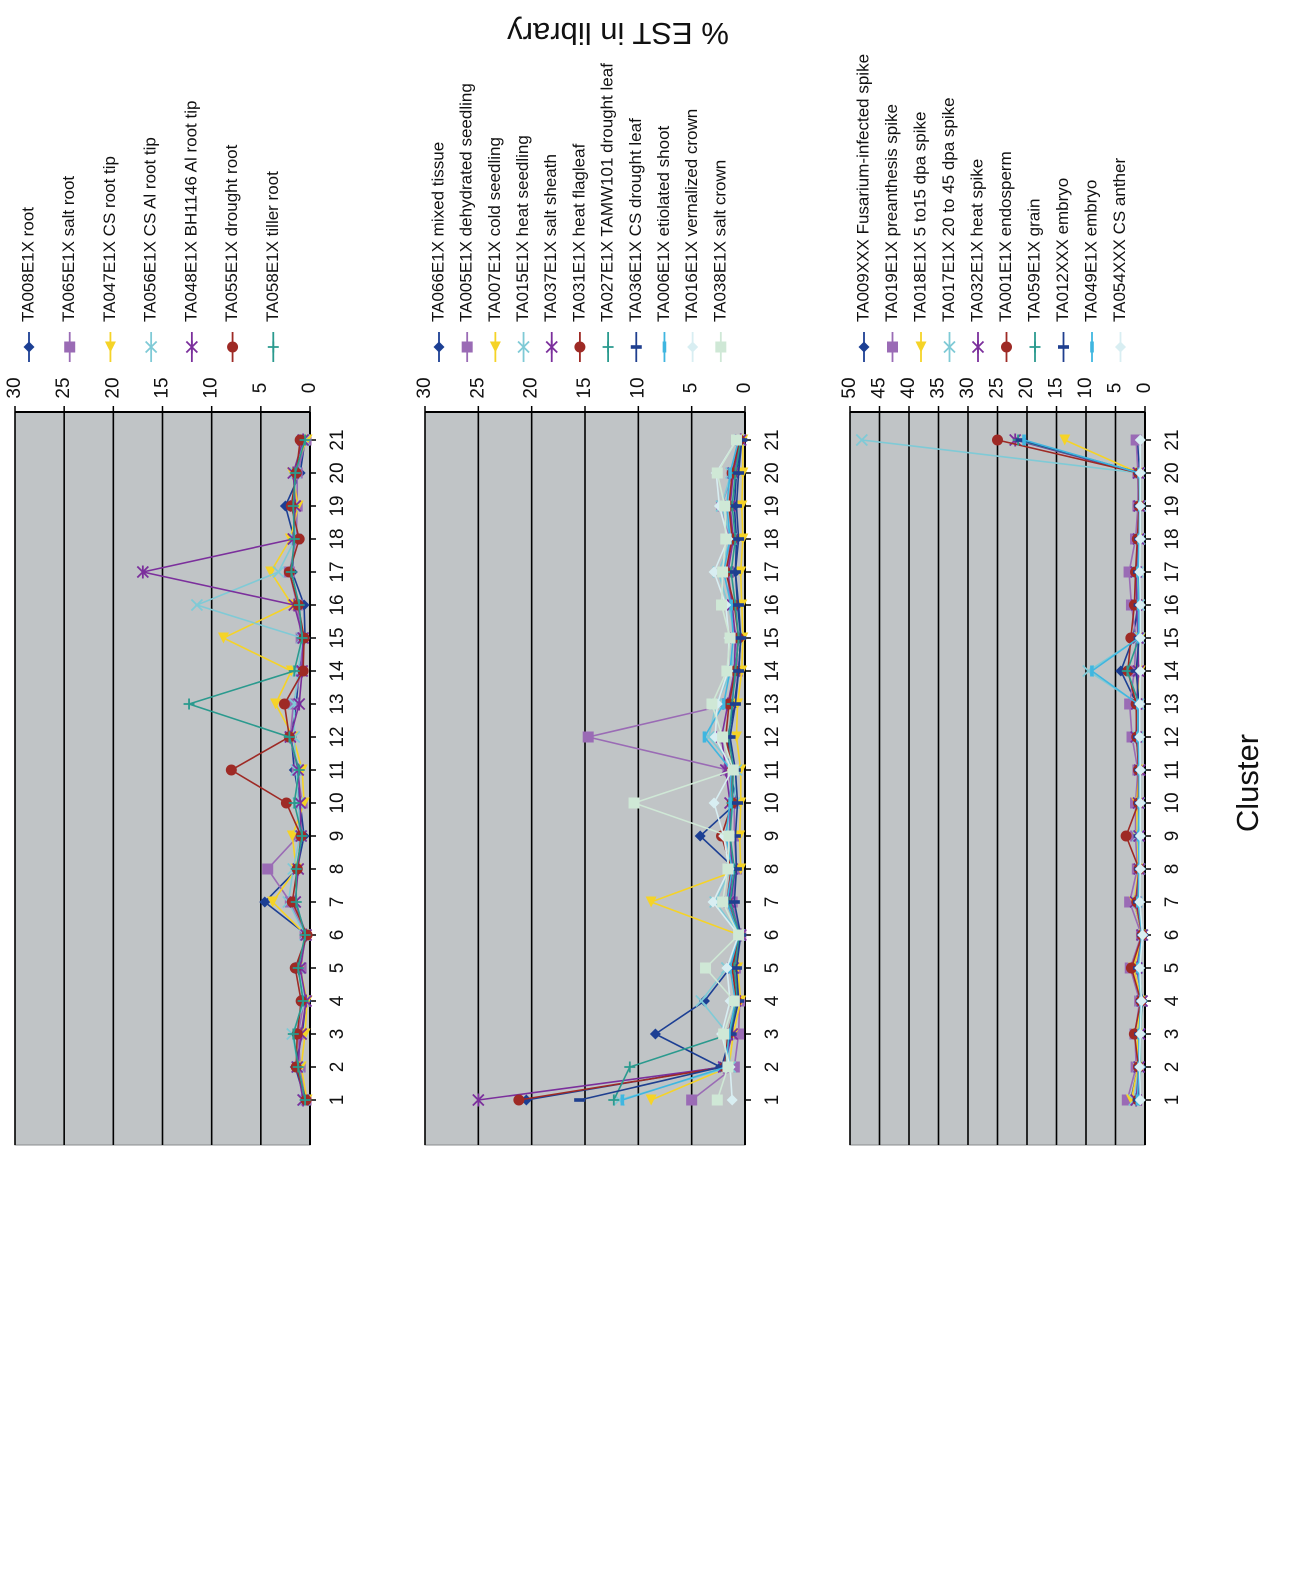  What do you see at coordinates (849, 387) in the screenshot?
I see `y-tick-label: 50` at bounding box center [849, 387].